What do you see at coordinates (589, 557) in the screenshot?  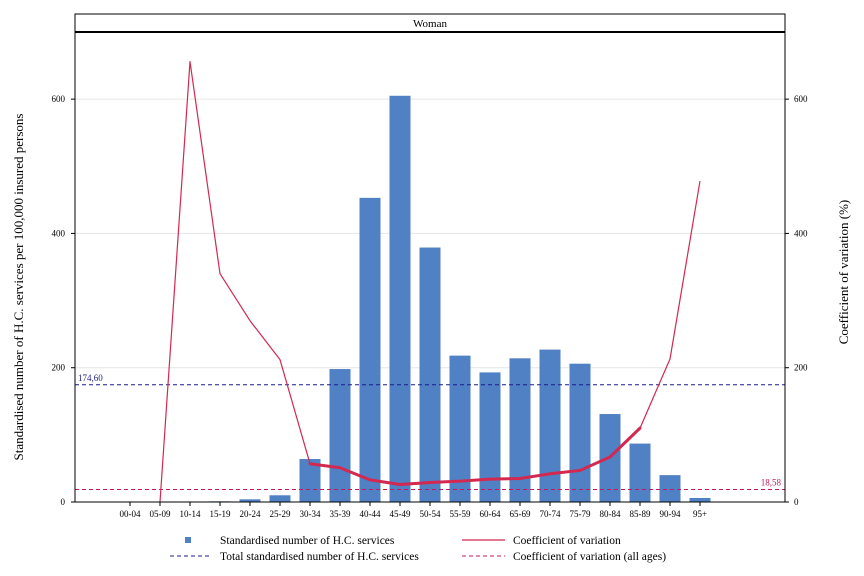 I see `legend-label-cv-ref: Coefficient of variation (all ages)` at bounding box center [589, 557].